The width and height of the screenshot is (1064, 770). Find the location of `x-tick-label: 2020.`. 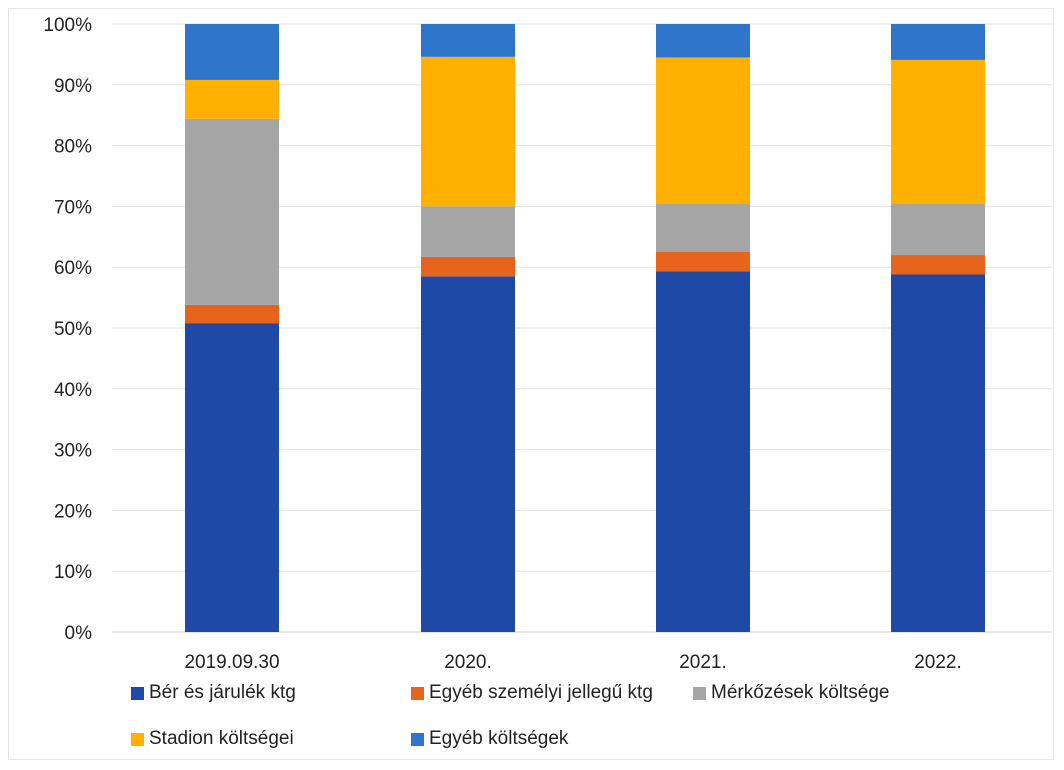

x-tick-label: 2020. is located at coordinates (468, 662).